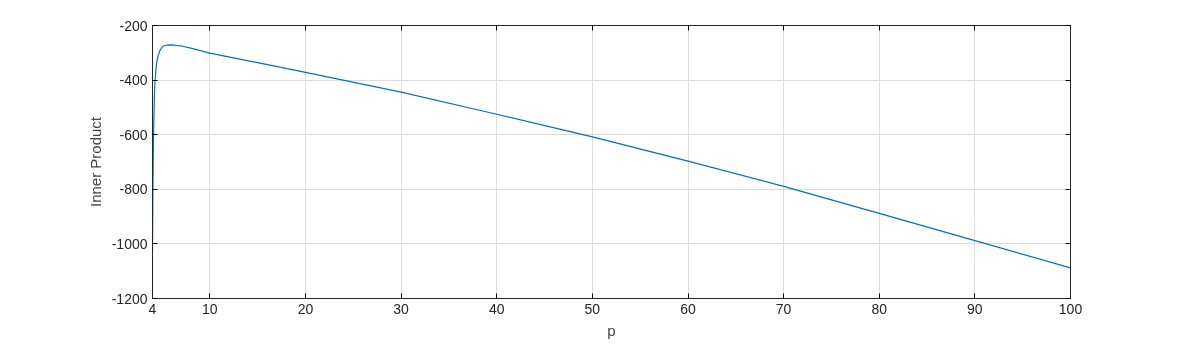 The image size is (1182, 350). What do you see at coordinates (496, 308) in the screenshot?
I see `x-tick-label: 40` at bounding box center [496, 308].